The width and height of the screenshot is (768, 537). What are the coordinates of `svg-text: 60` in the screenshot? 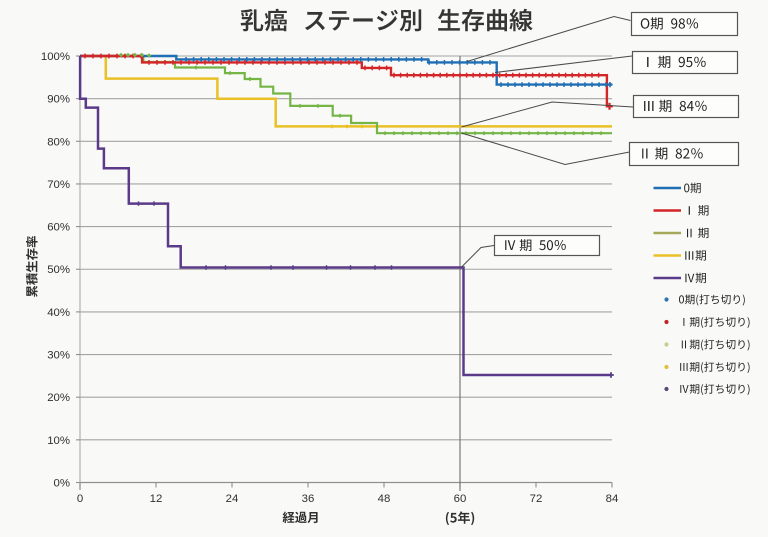 It's located at (460, 499).